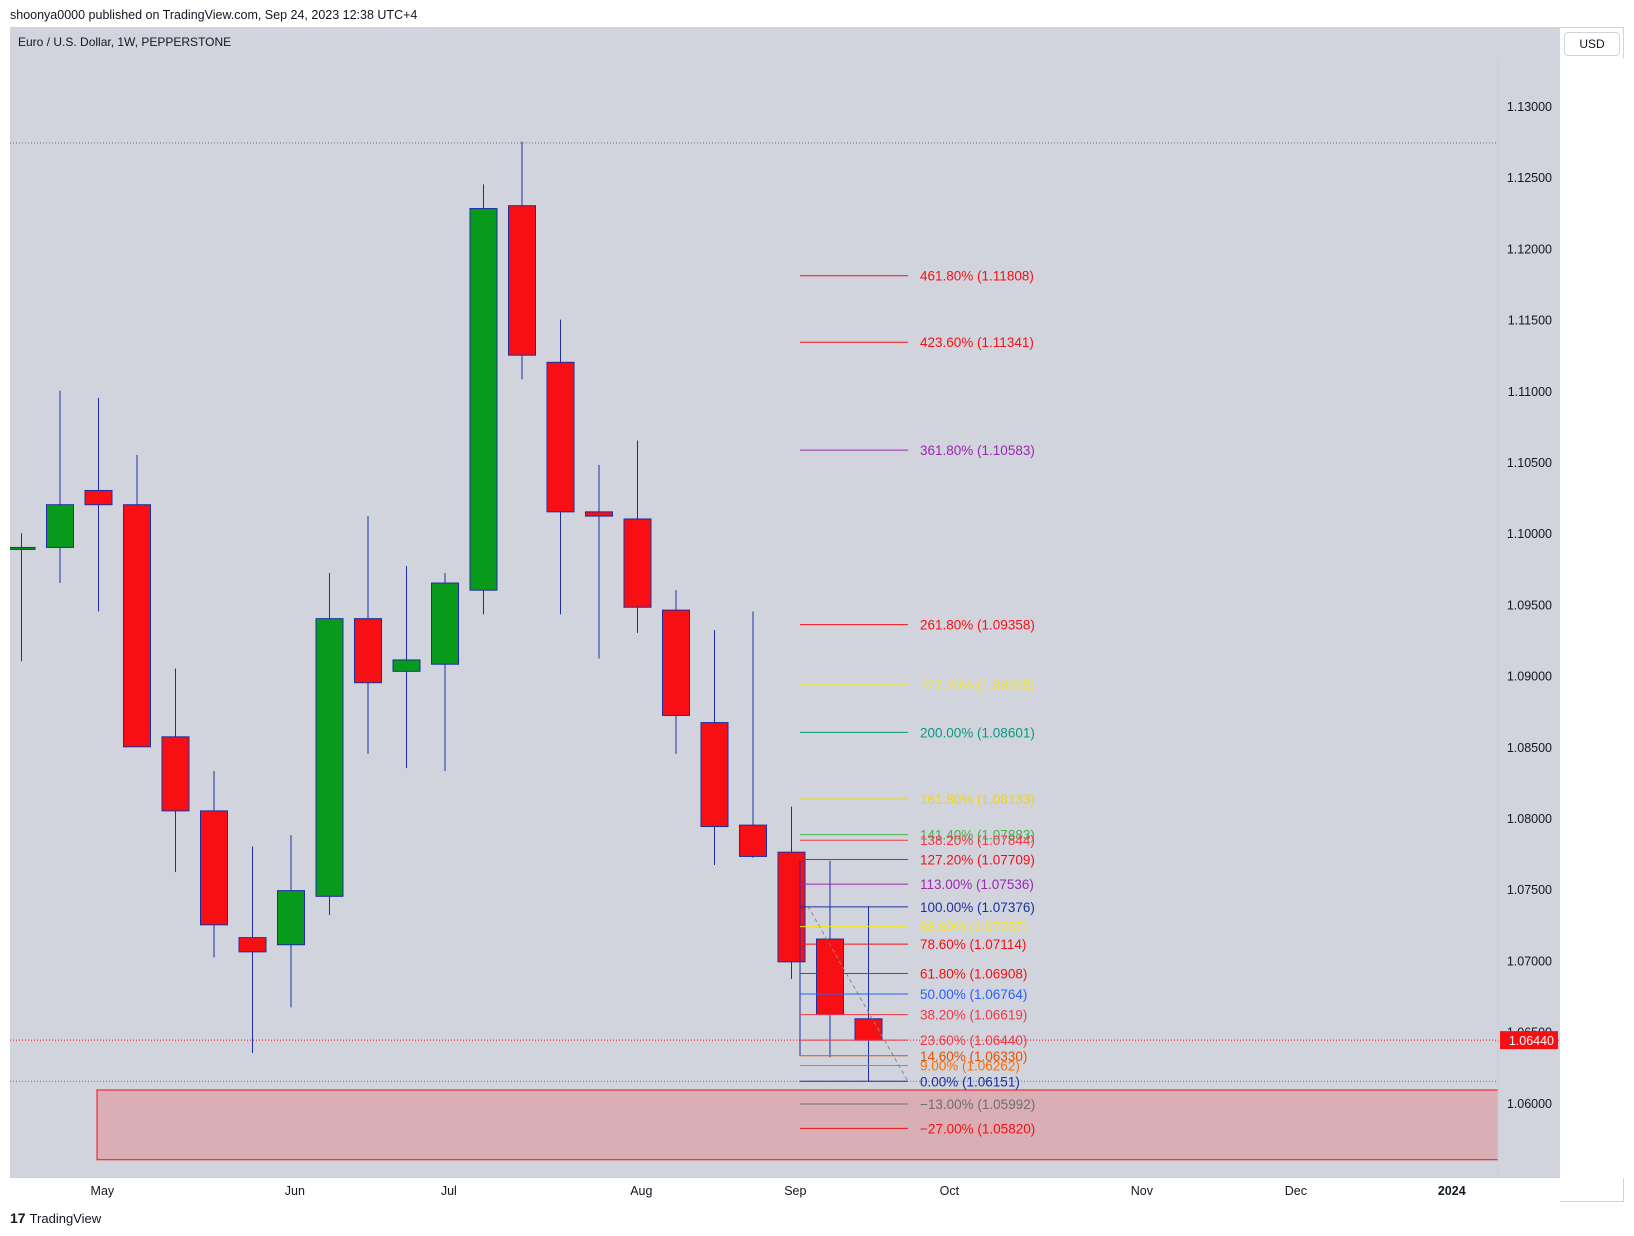  What do you see at coordinates (977, 625) in the screenshot?
I see `fib-level-label: 261.80% (1.09358)` at bounding box center [977, 625].